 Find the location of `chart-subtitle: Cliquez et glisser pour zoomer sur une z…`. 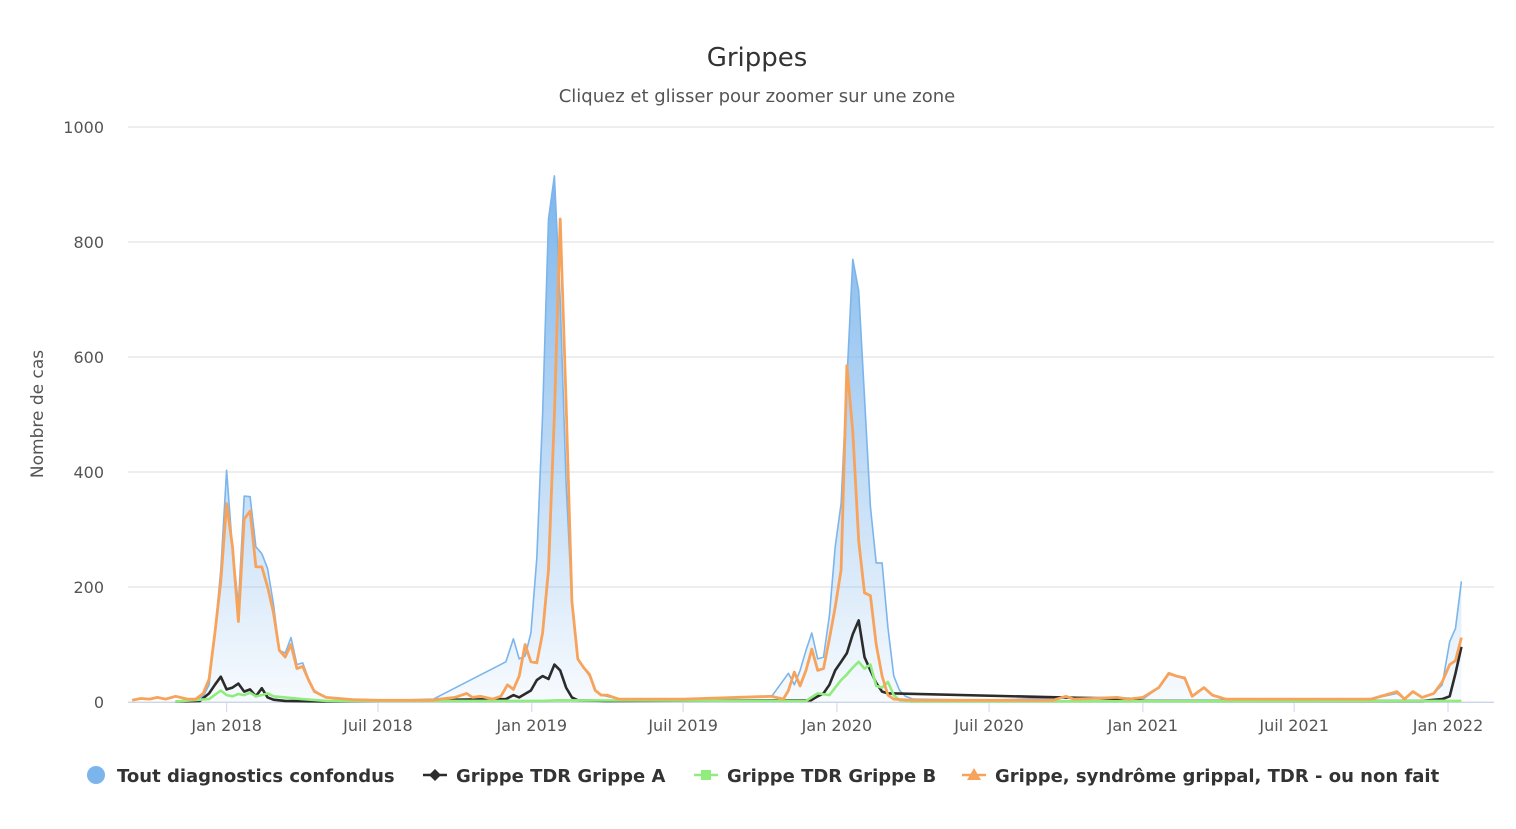

chart-subtitle: Cliquez et glisser pour zoomer sur une z… is located at coordinates (757, 96).